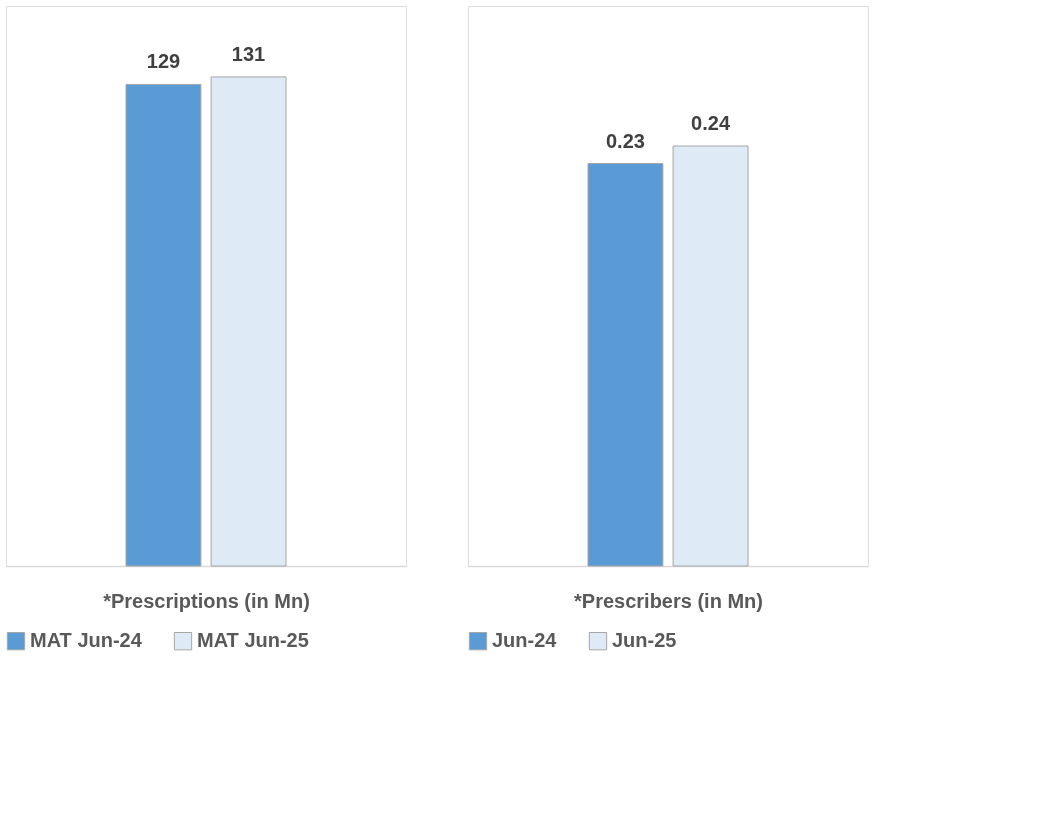  What do you see at coordinates (253, 640) in the screenshot?
I see `legend-label: MAT Jun-25` at bounding box center [253, 640].